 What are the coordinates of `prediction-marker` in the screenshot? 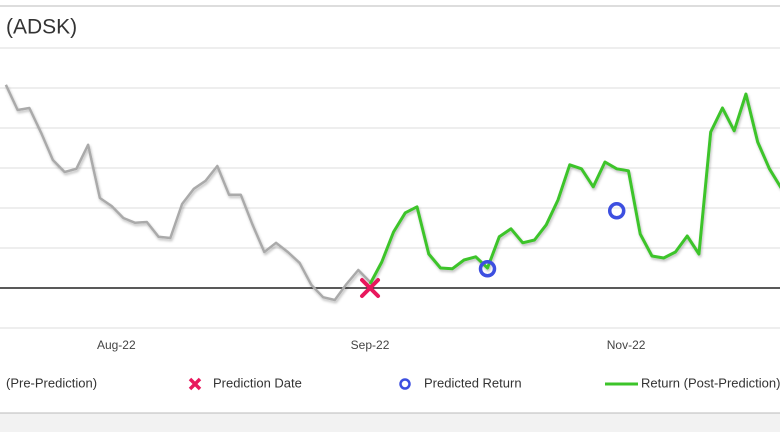 It's located at (370, 288).